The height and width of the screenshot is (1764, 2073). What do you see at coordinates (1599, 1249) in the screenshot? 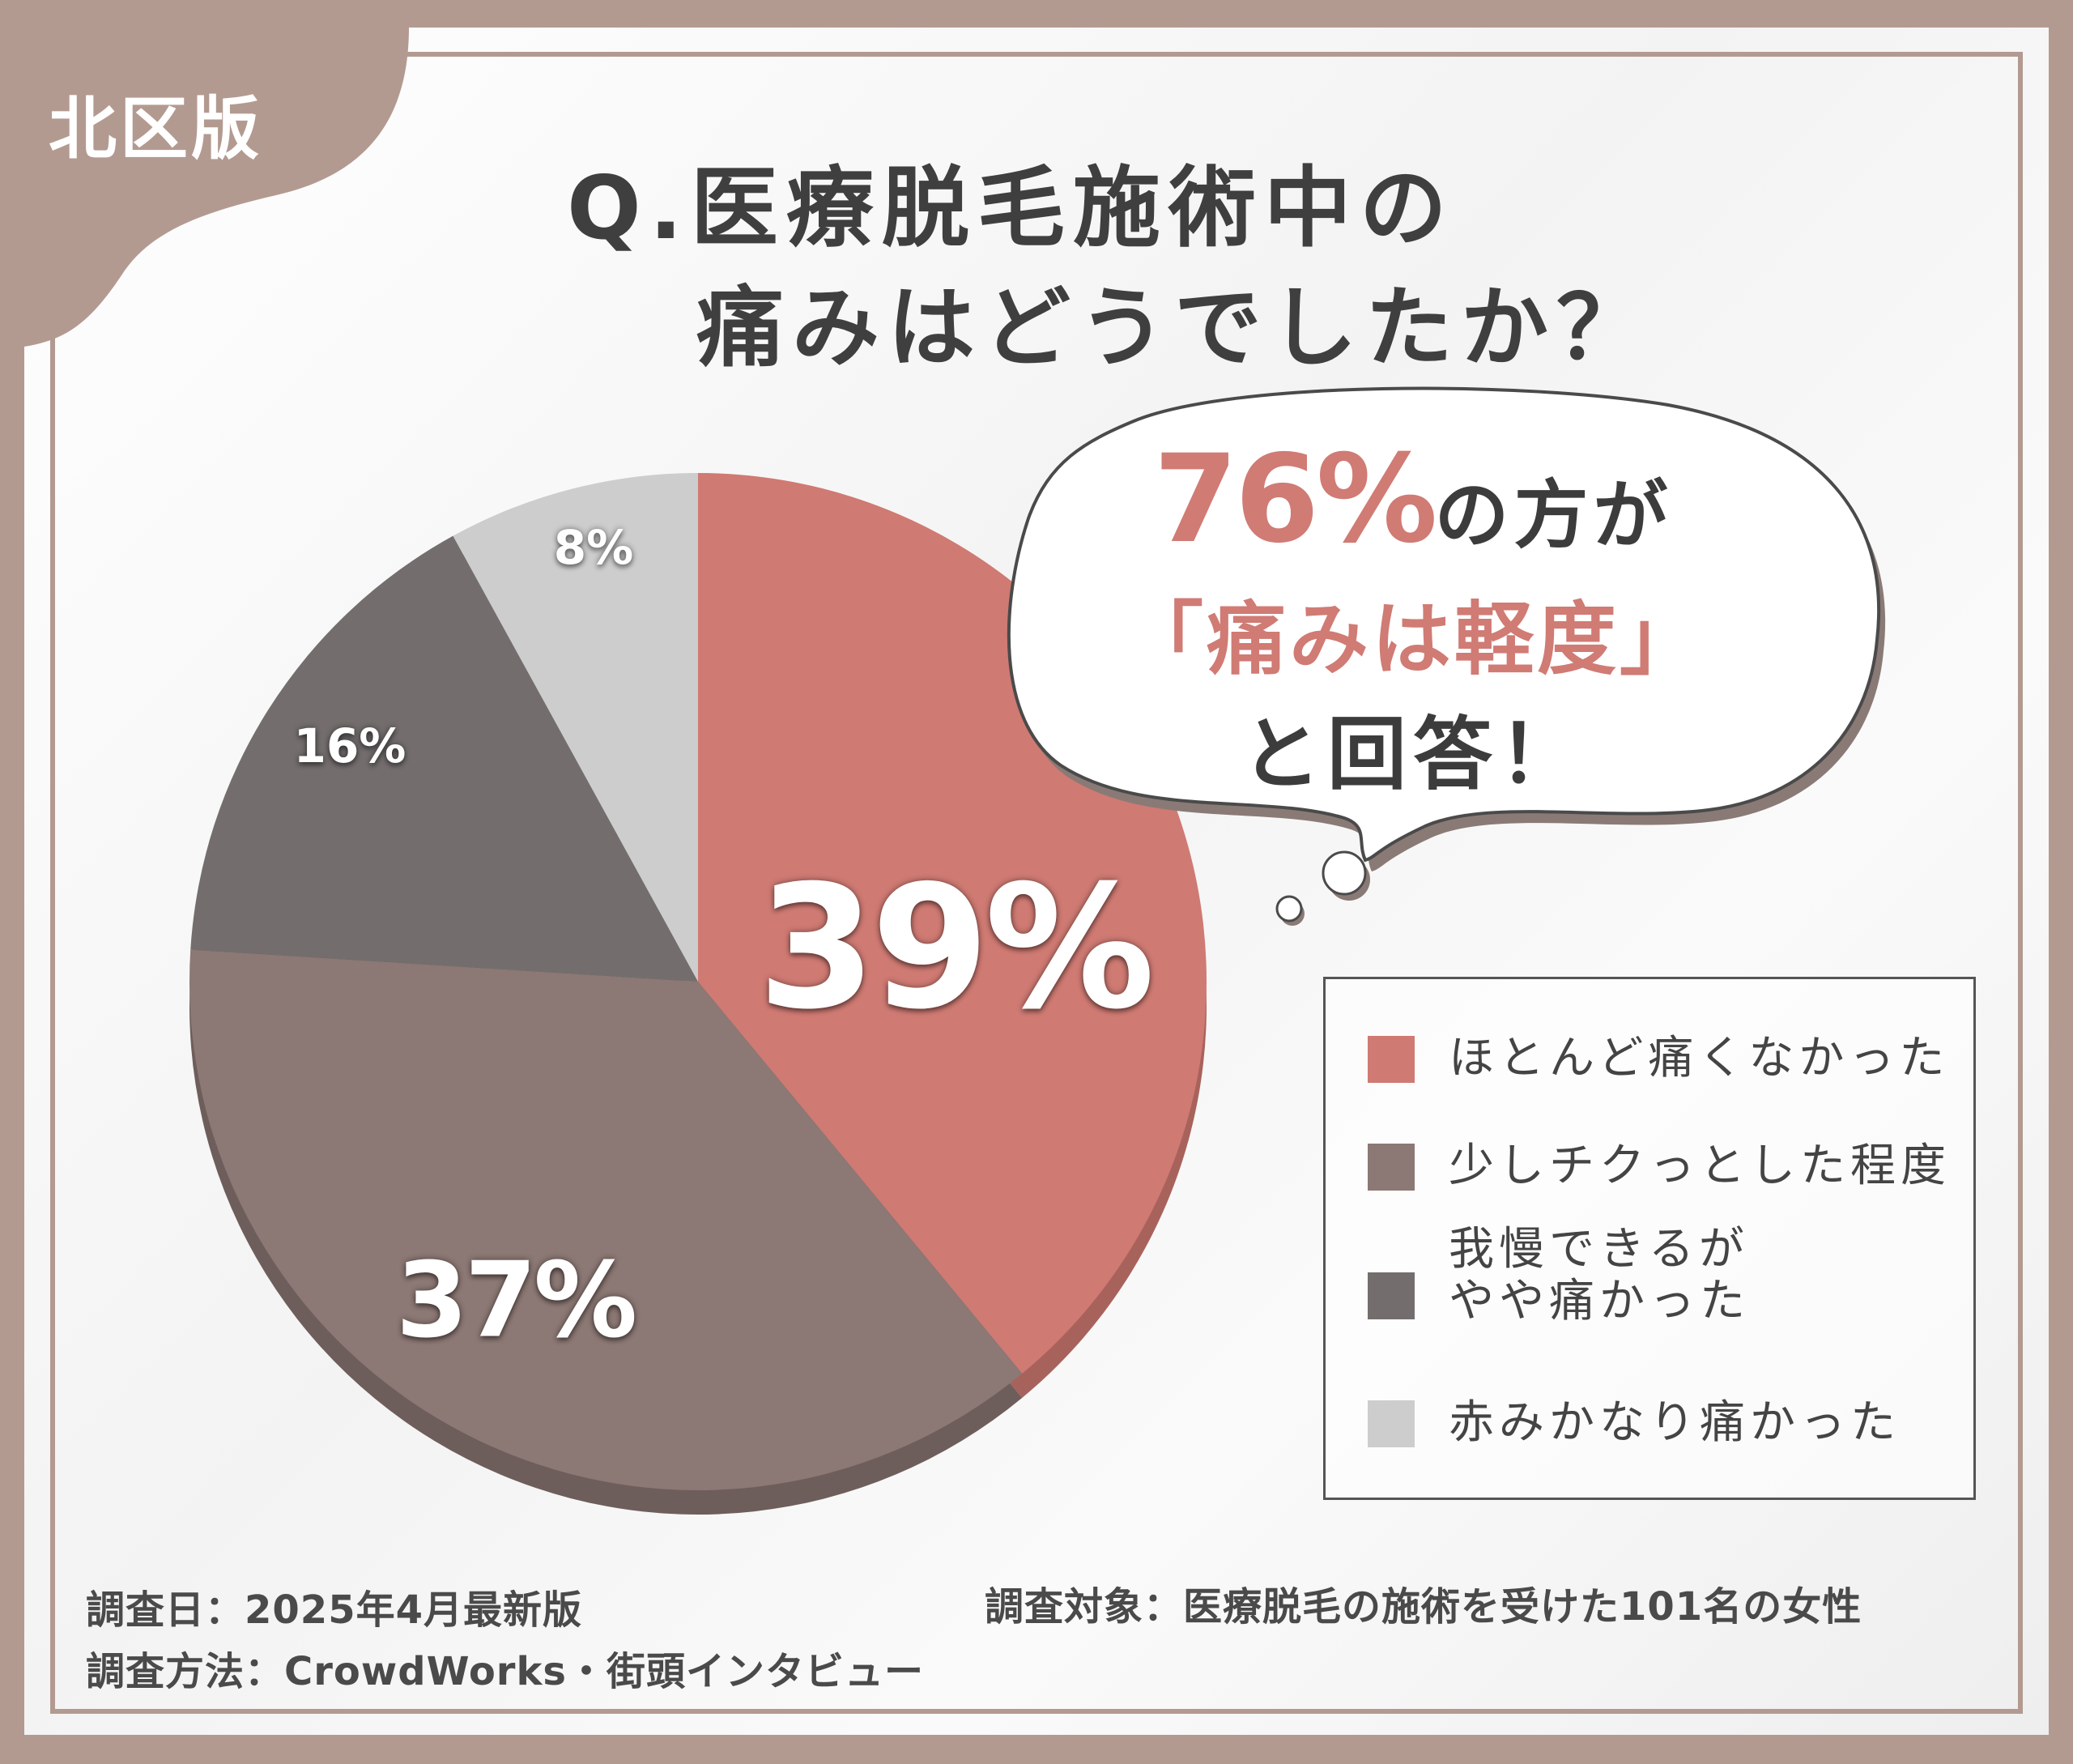
I see `legend-label-line-1: 我慢できるが` at bounding box center [1599, 1249].